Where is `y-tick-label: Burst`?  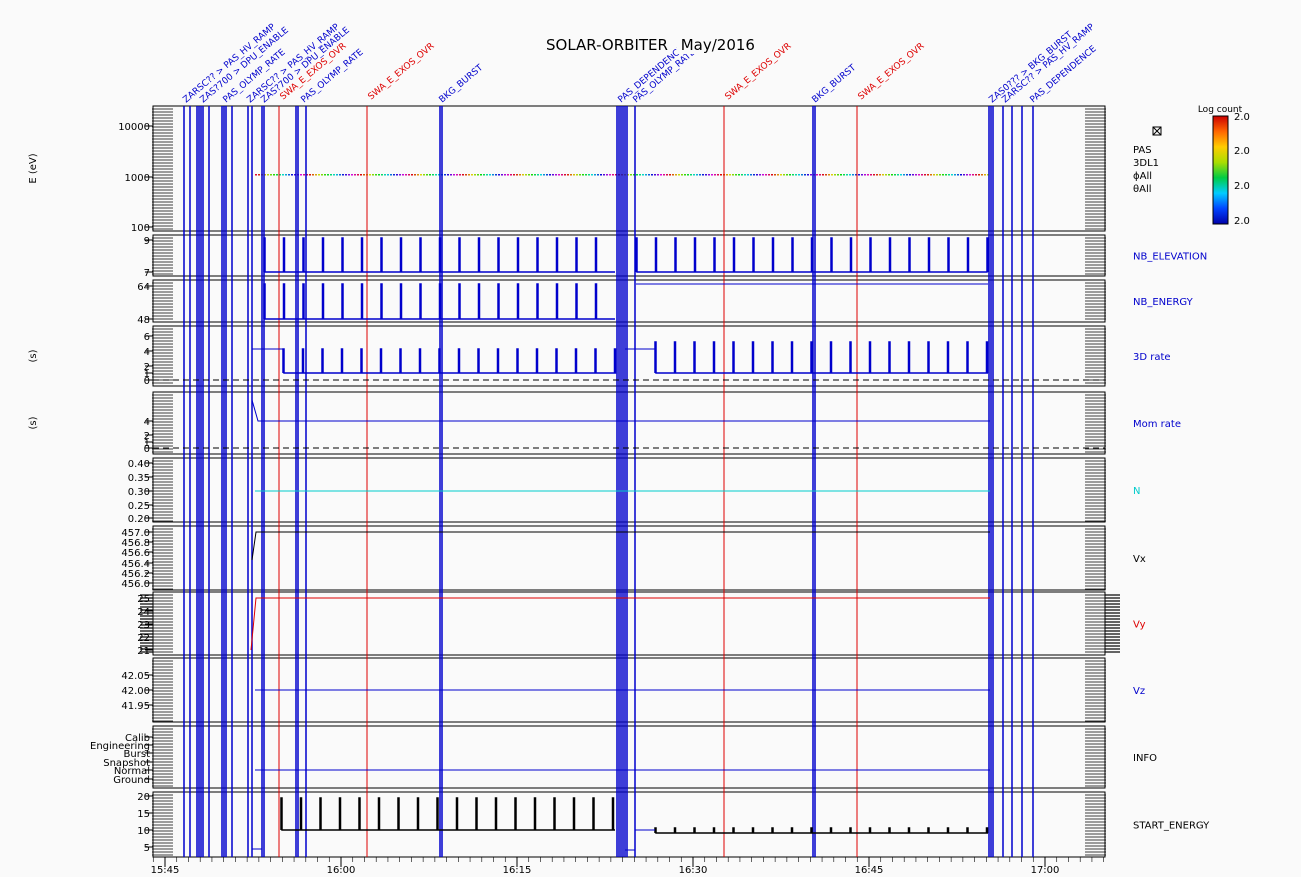 y-tick-label: Burst is located at coordinates (137, 754).